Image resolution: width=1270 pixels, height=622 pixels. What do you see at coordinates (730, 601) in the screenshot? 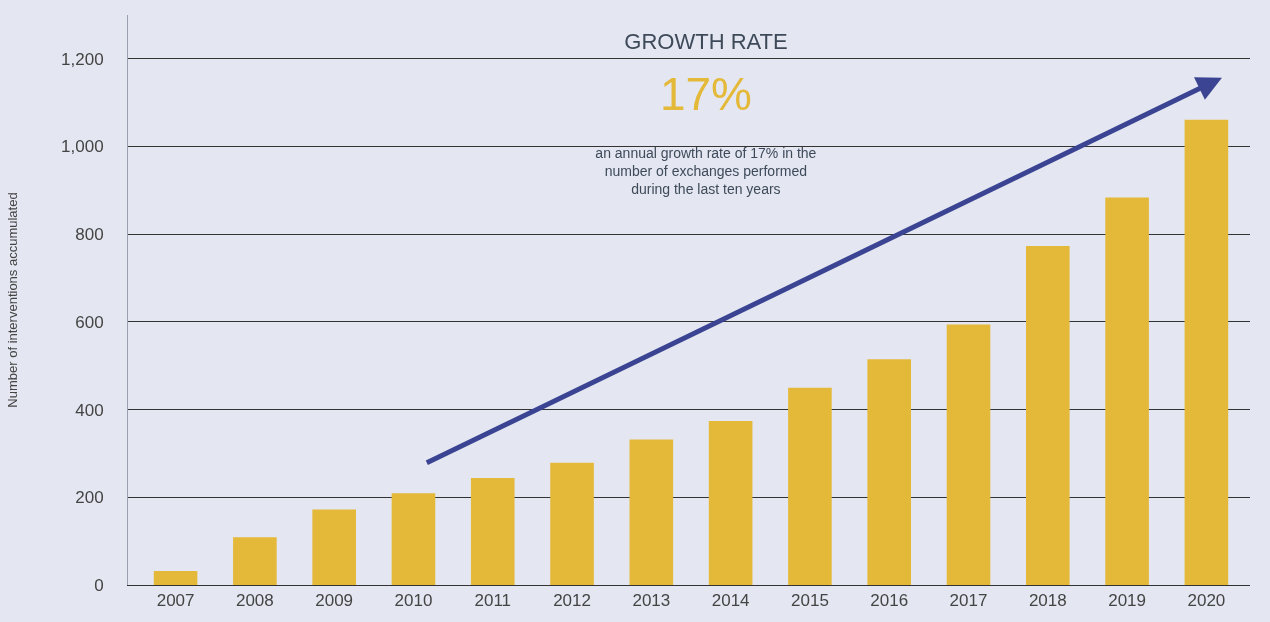
I see `x-tick-label: 2014` at bounding box center [730, 601].